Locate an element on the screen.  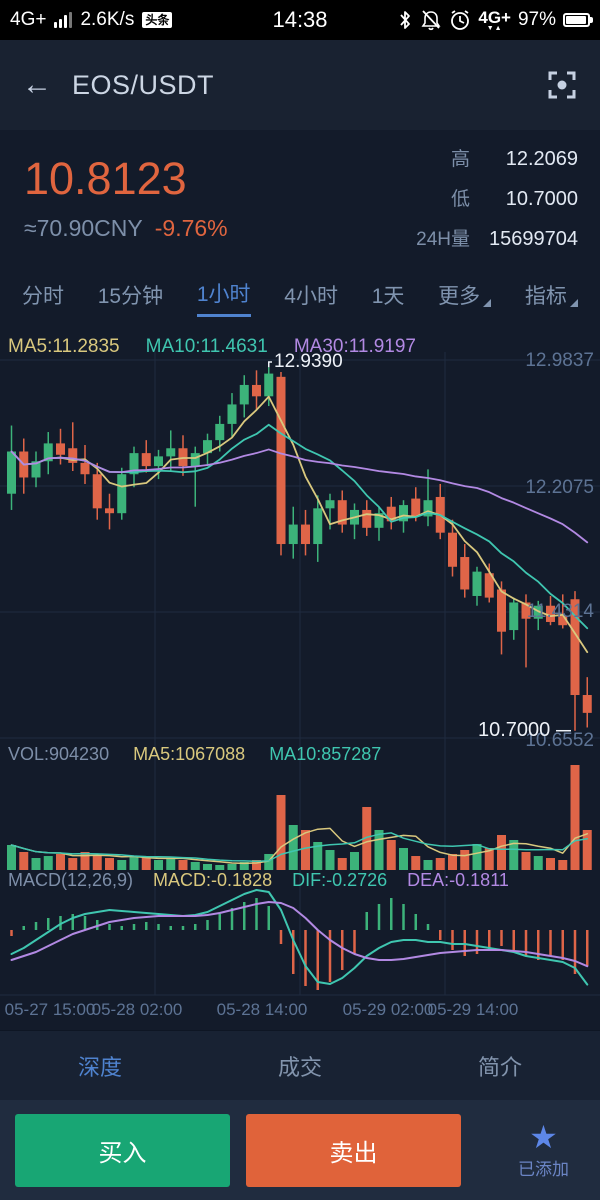
high-label: 高 is located at coordinates (460, 159).